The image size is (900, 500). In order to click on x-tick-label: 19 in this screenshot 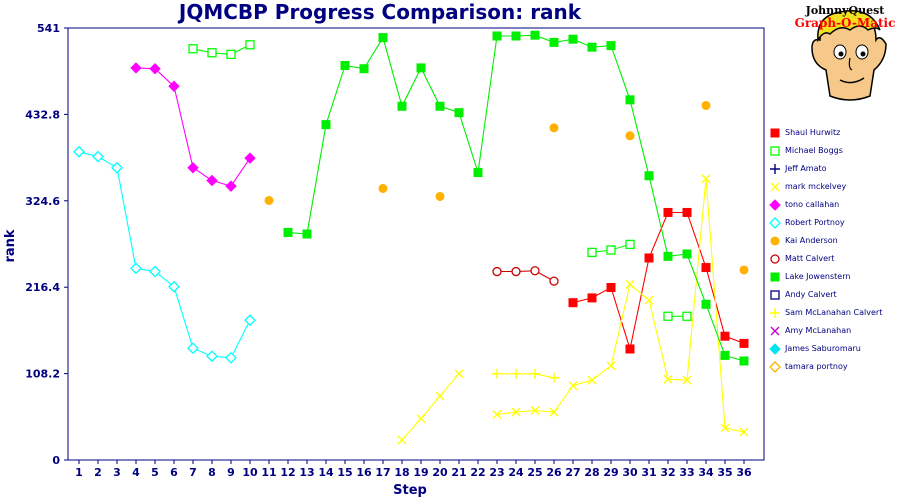, I will do `click(420, 472)`.